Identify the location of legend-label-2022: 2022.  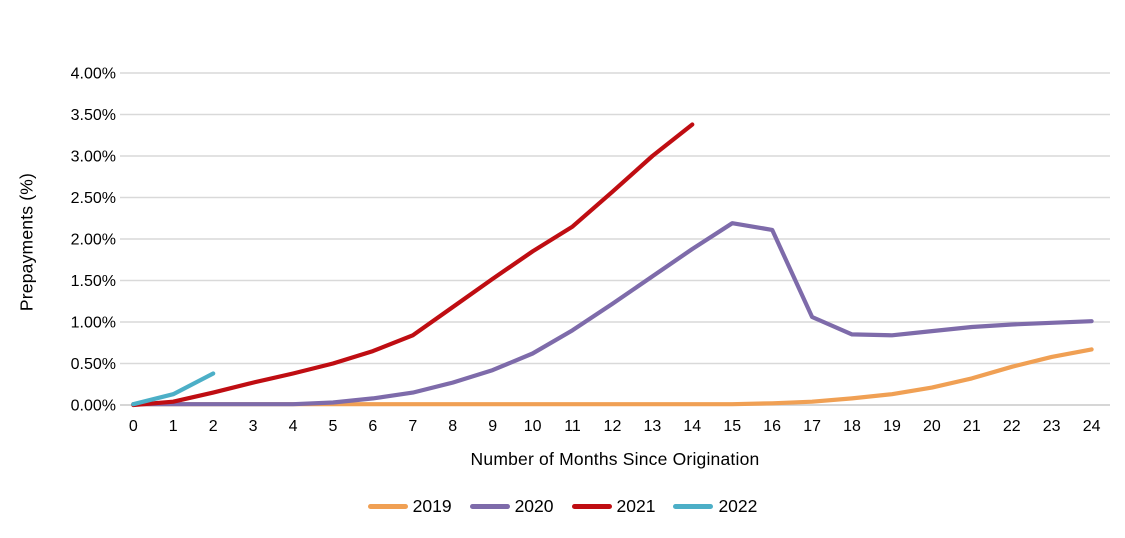
(738, 506).